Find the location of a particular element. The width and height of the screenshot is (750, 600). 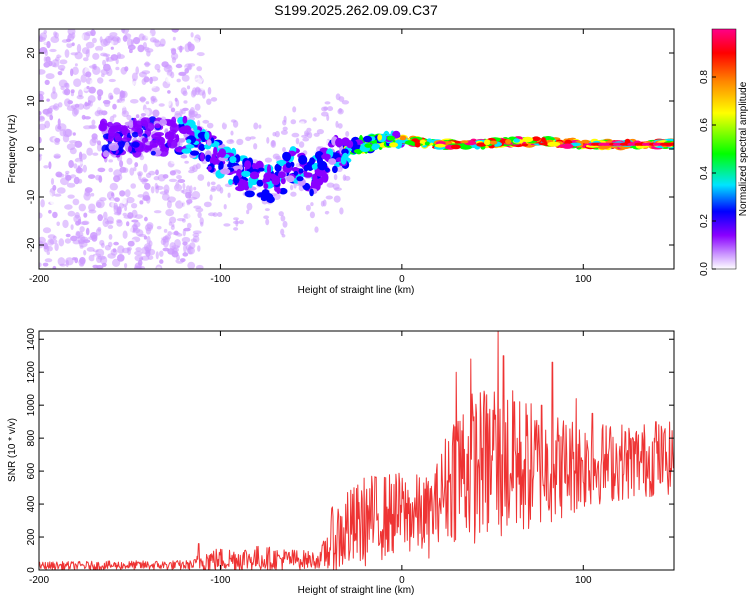

snr-y-tick-label: 600 is located at coordinates (31, 470).